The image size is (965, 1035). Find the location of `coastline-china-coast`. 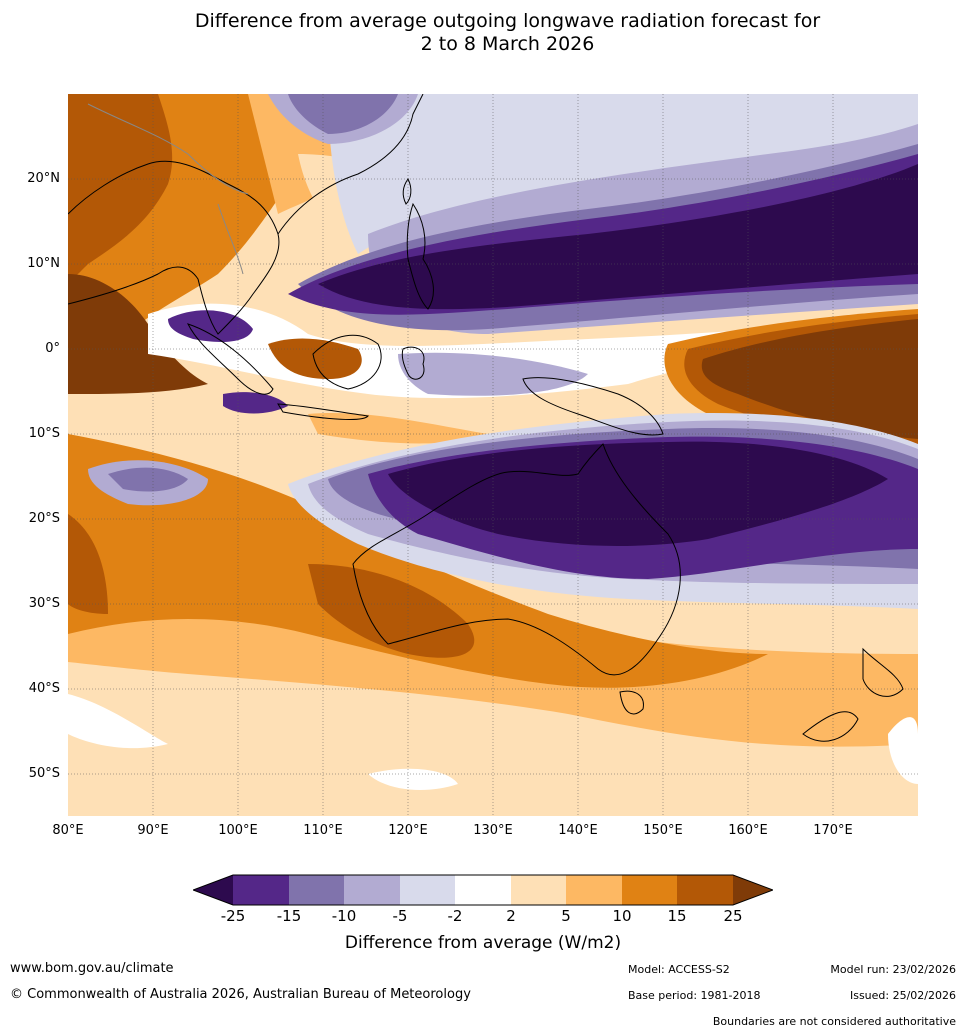

coastline-china-coast is located at coordinates (350, 164).